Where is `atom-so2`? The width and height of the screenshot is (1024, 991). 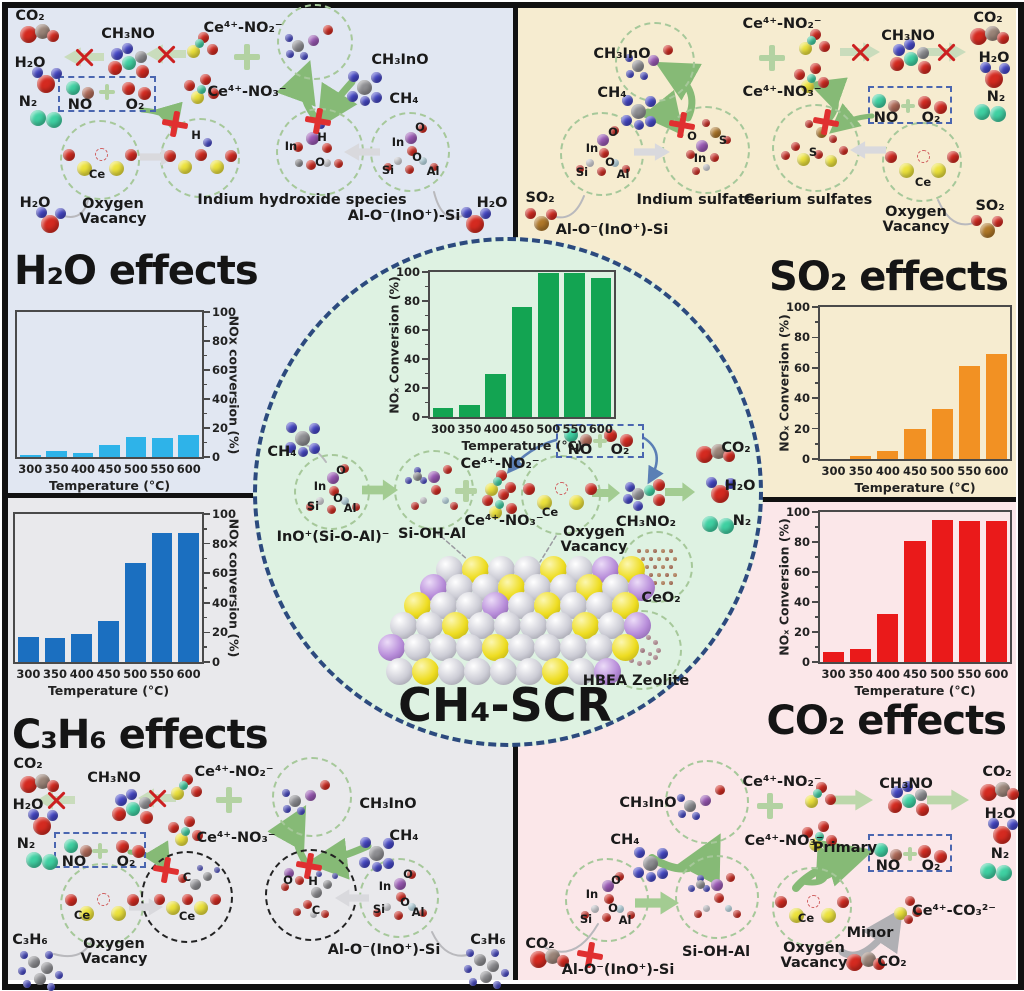 atom-so2 is located at coordinates (541, 223).